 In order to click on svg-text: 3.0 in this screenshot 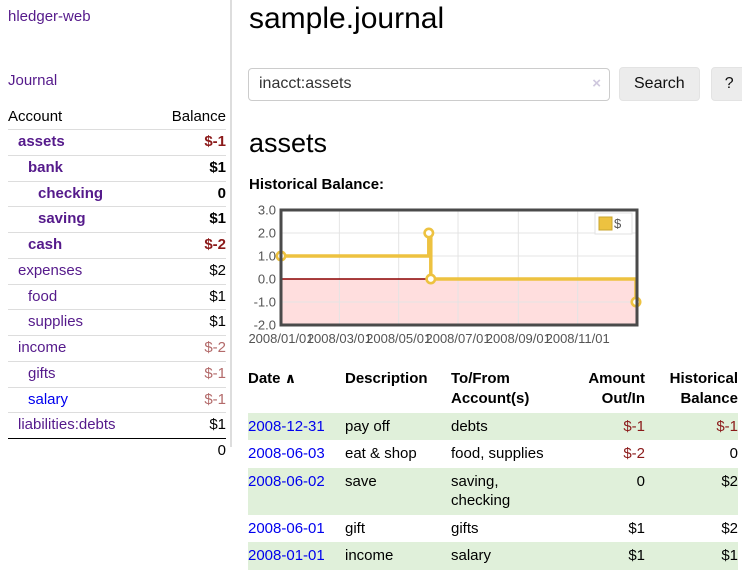, I will do `click(267, 211)`.